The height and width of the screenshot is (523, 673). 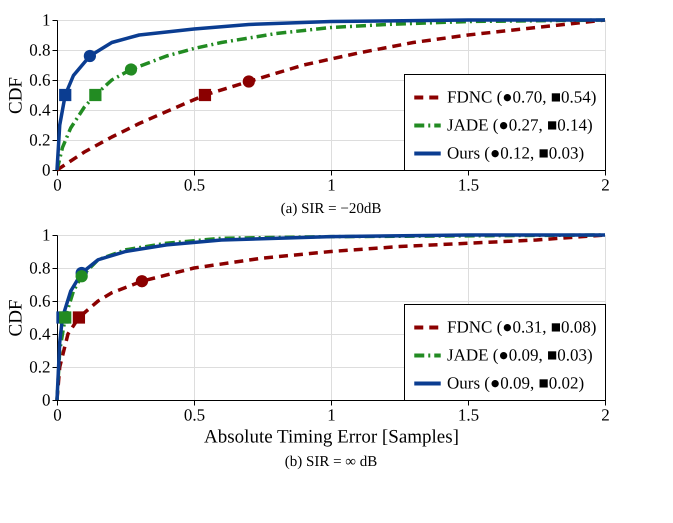 What do you see at coordinates (520, 355) in the screenshot?
I see `legend-label: JADE (●0.09, ■0.03)` at bounding box center [520, 355].